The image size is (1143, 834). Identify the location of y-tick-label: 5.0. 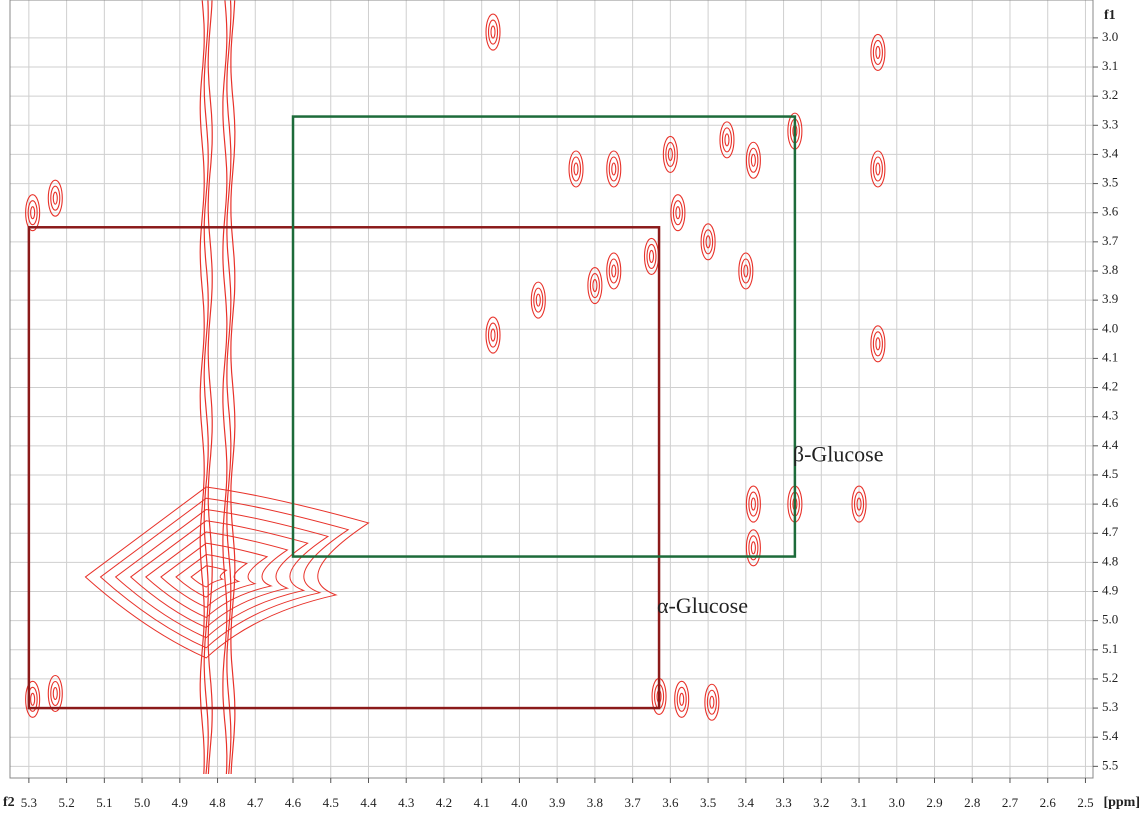
(1110, 619).